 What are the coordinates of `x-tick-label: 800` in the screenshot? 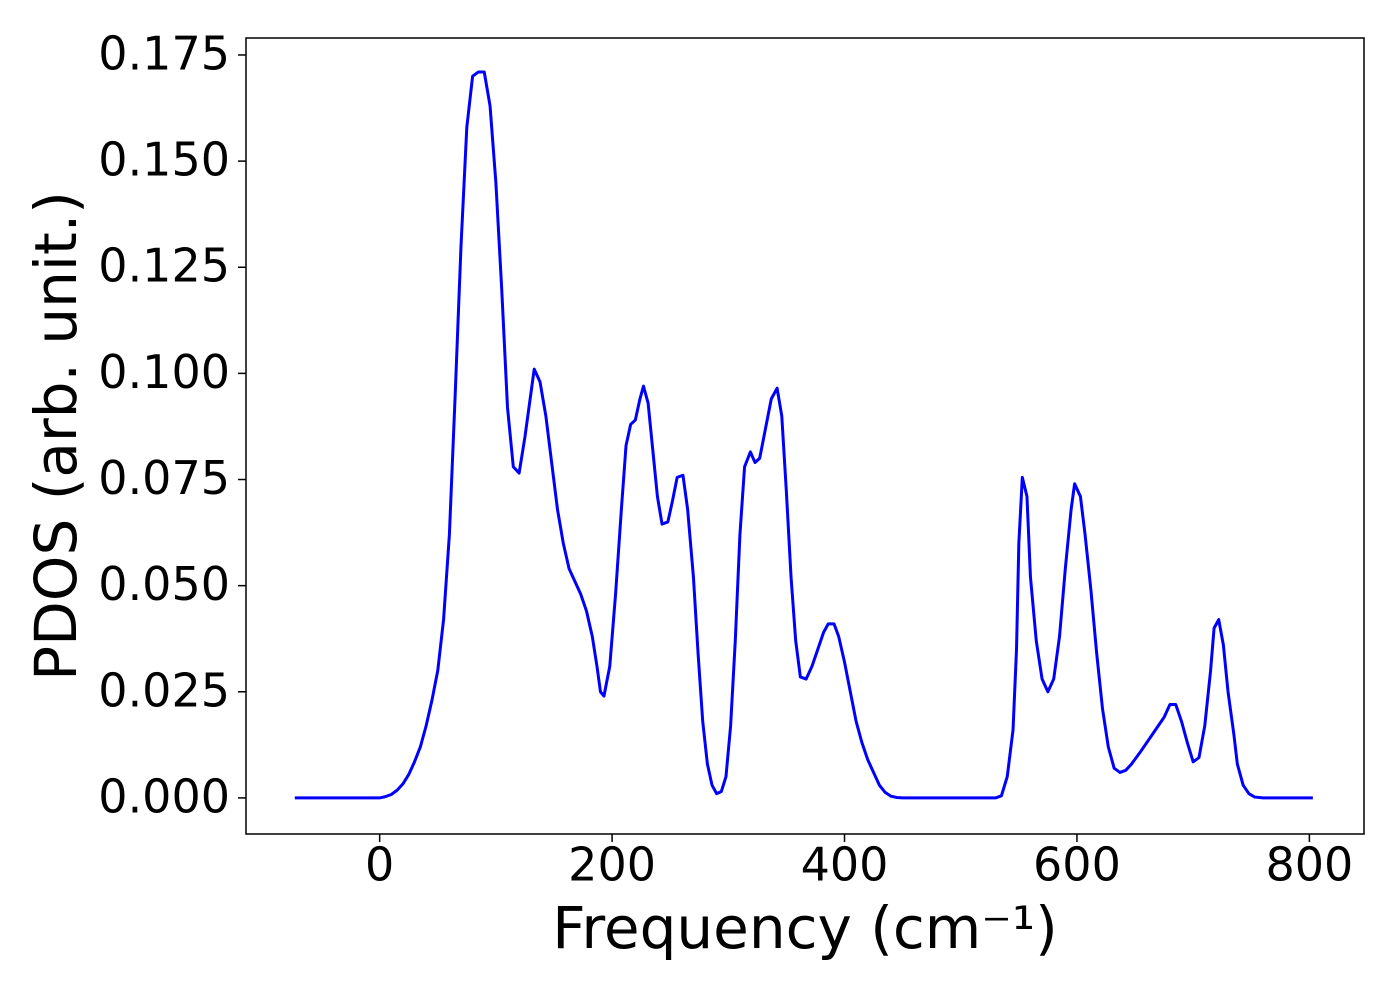 It's located at (1309, 865).